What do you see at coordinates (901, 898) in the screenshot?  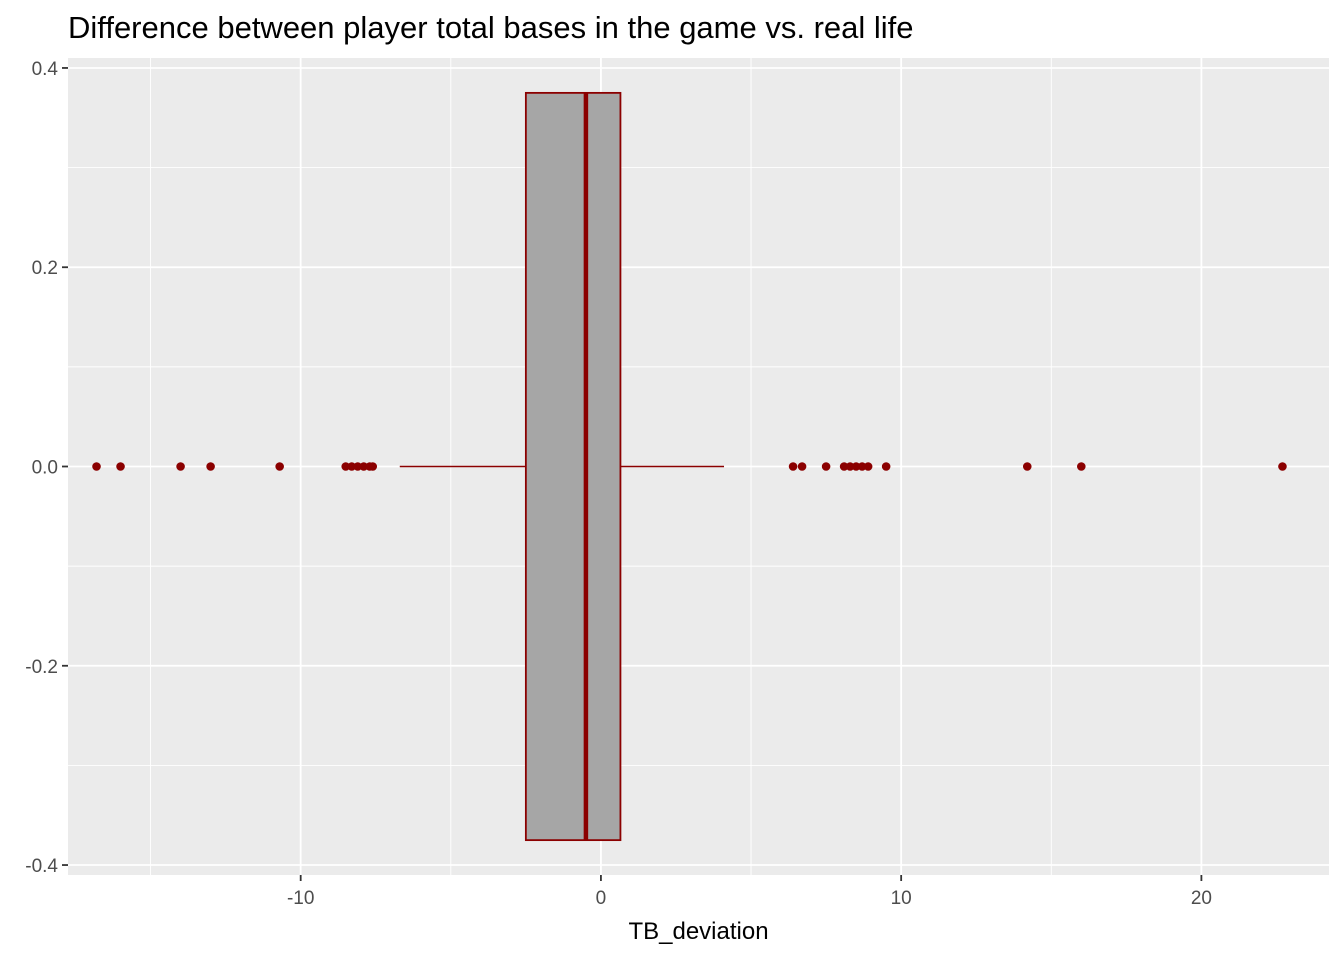 I see `x-tick-label: 10` at bounding box center [901, 898].